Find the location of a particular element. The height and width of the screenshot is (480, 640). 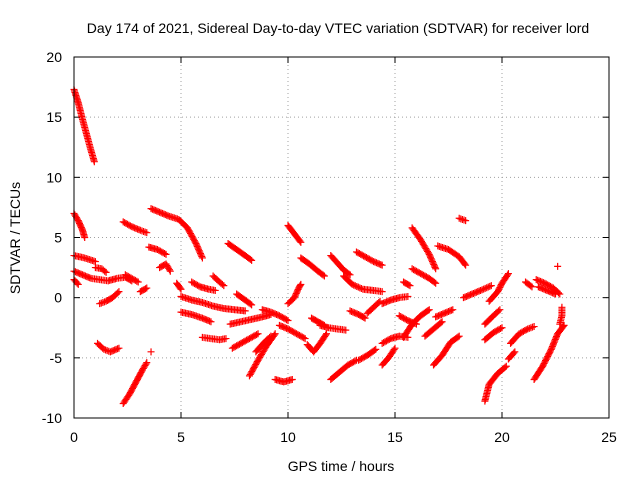

x-tick-label: 5 is located at coordinates (181, 437).